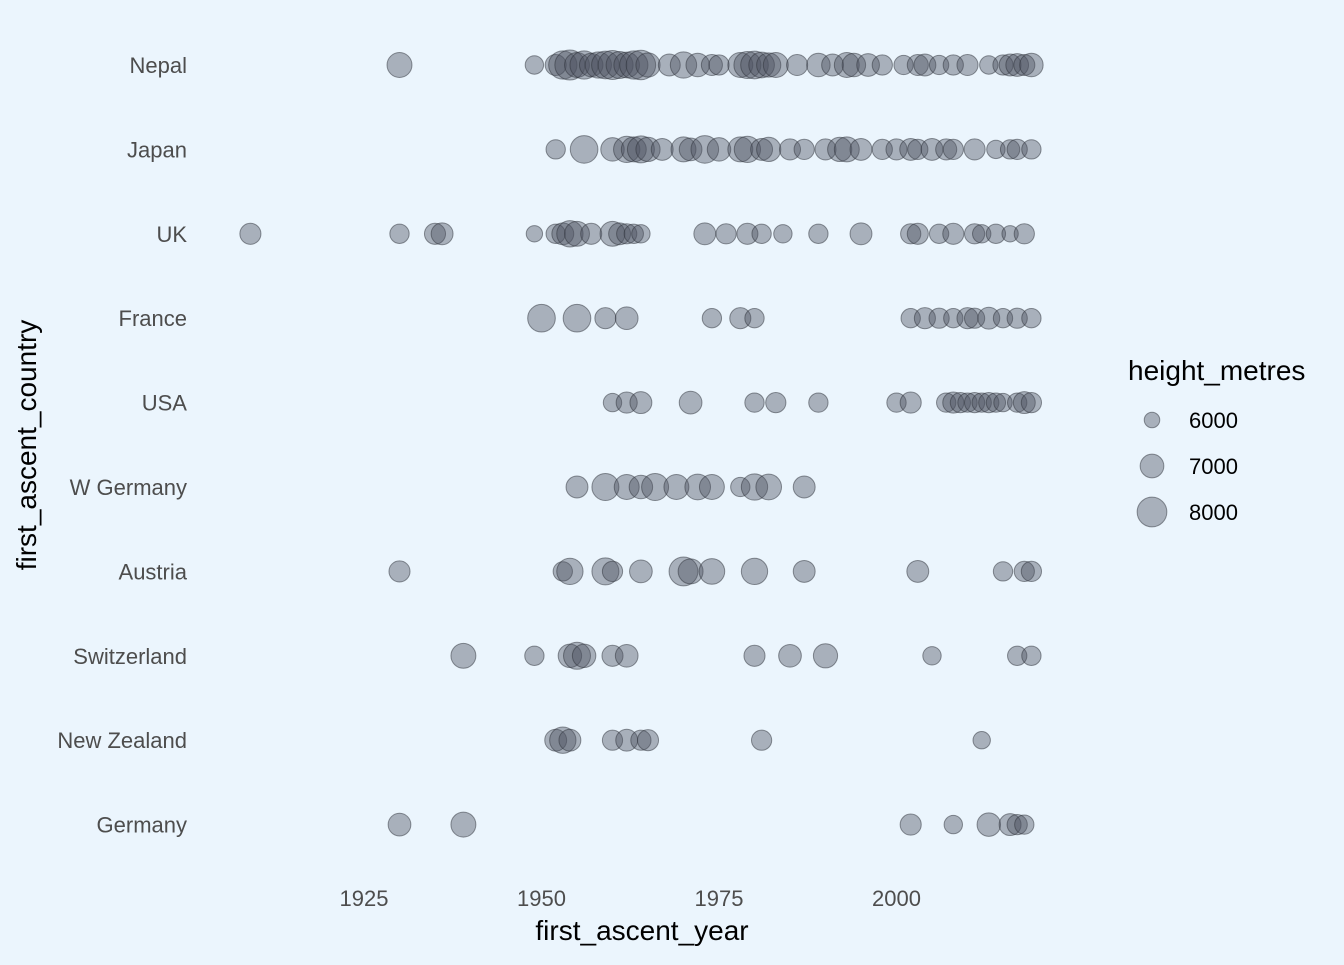 Image resolution: width=1344 pixels, height=965 pixels. Describe the element at coordinates (142, 825) in the screenshot. I see `y-tick-label: Germany` at that location.